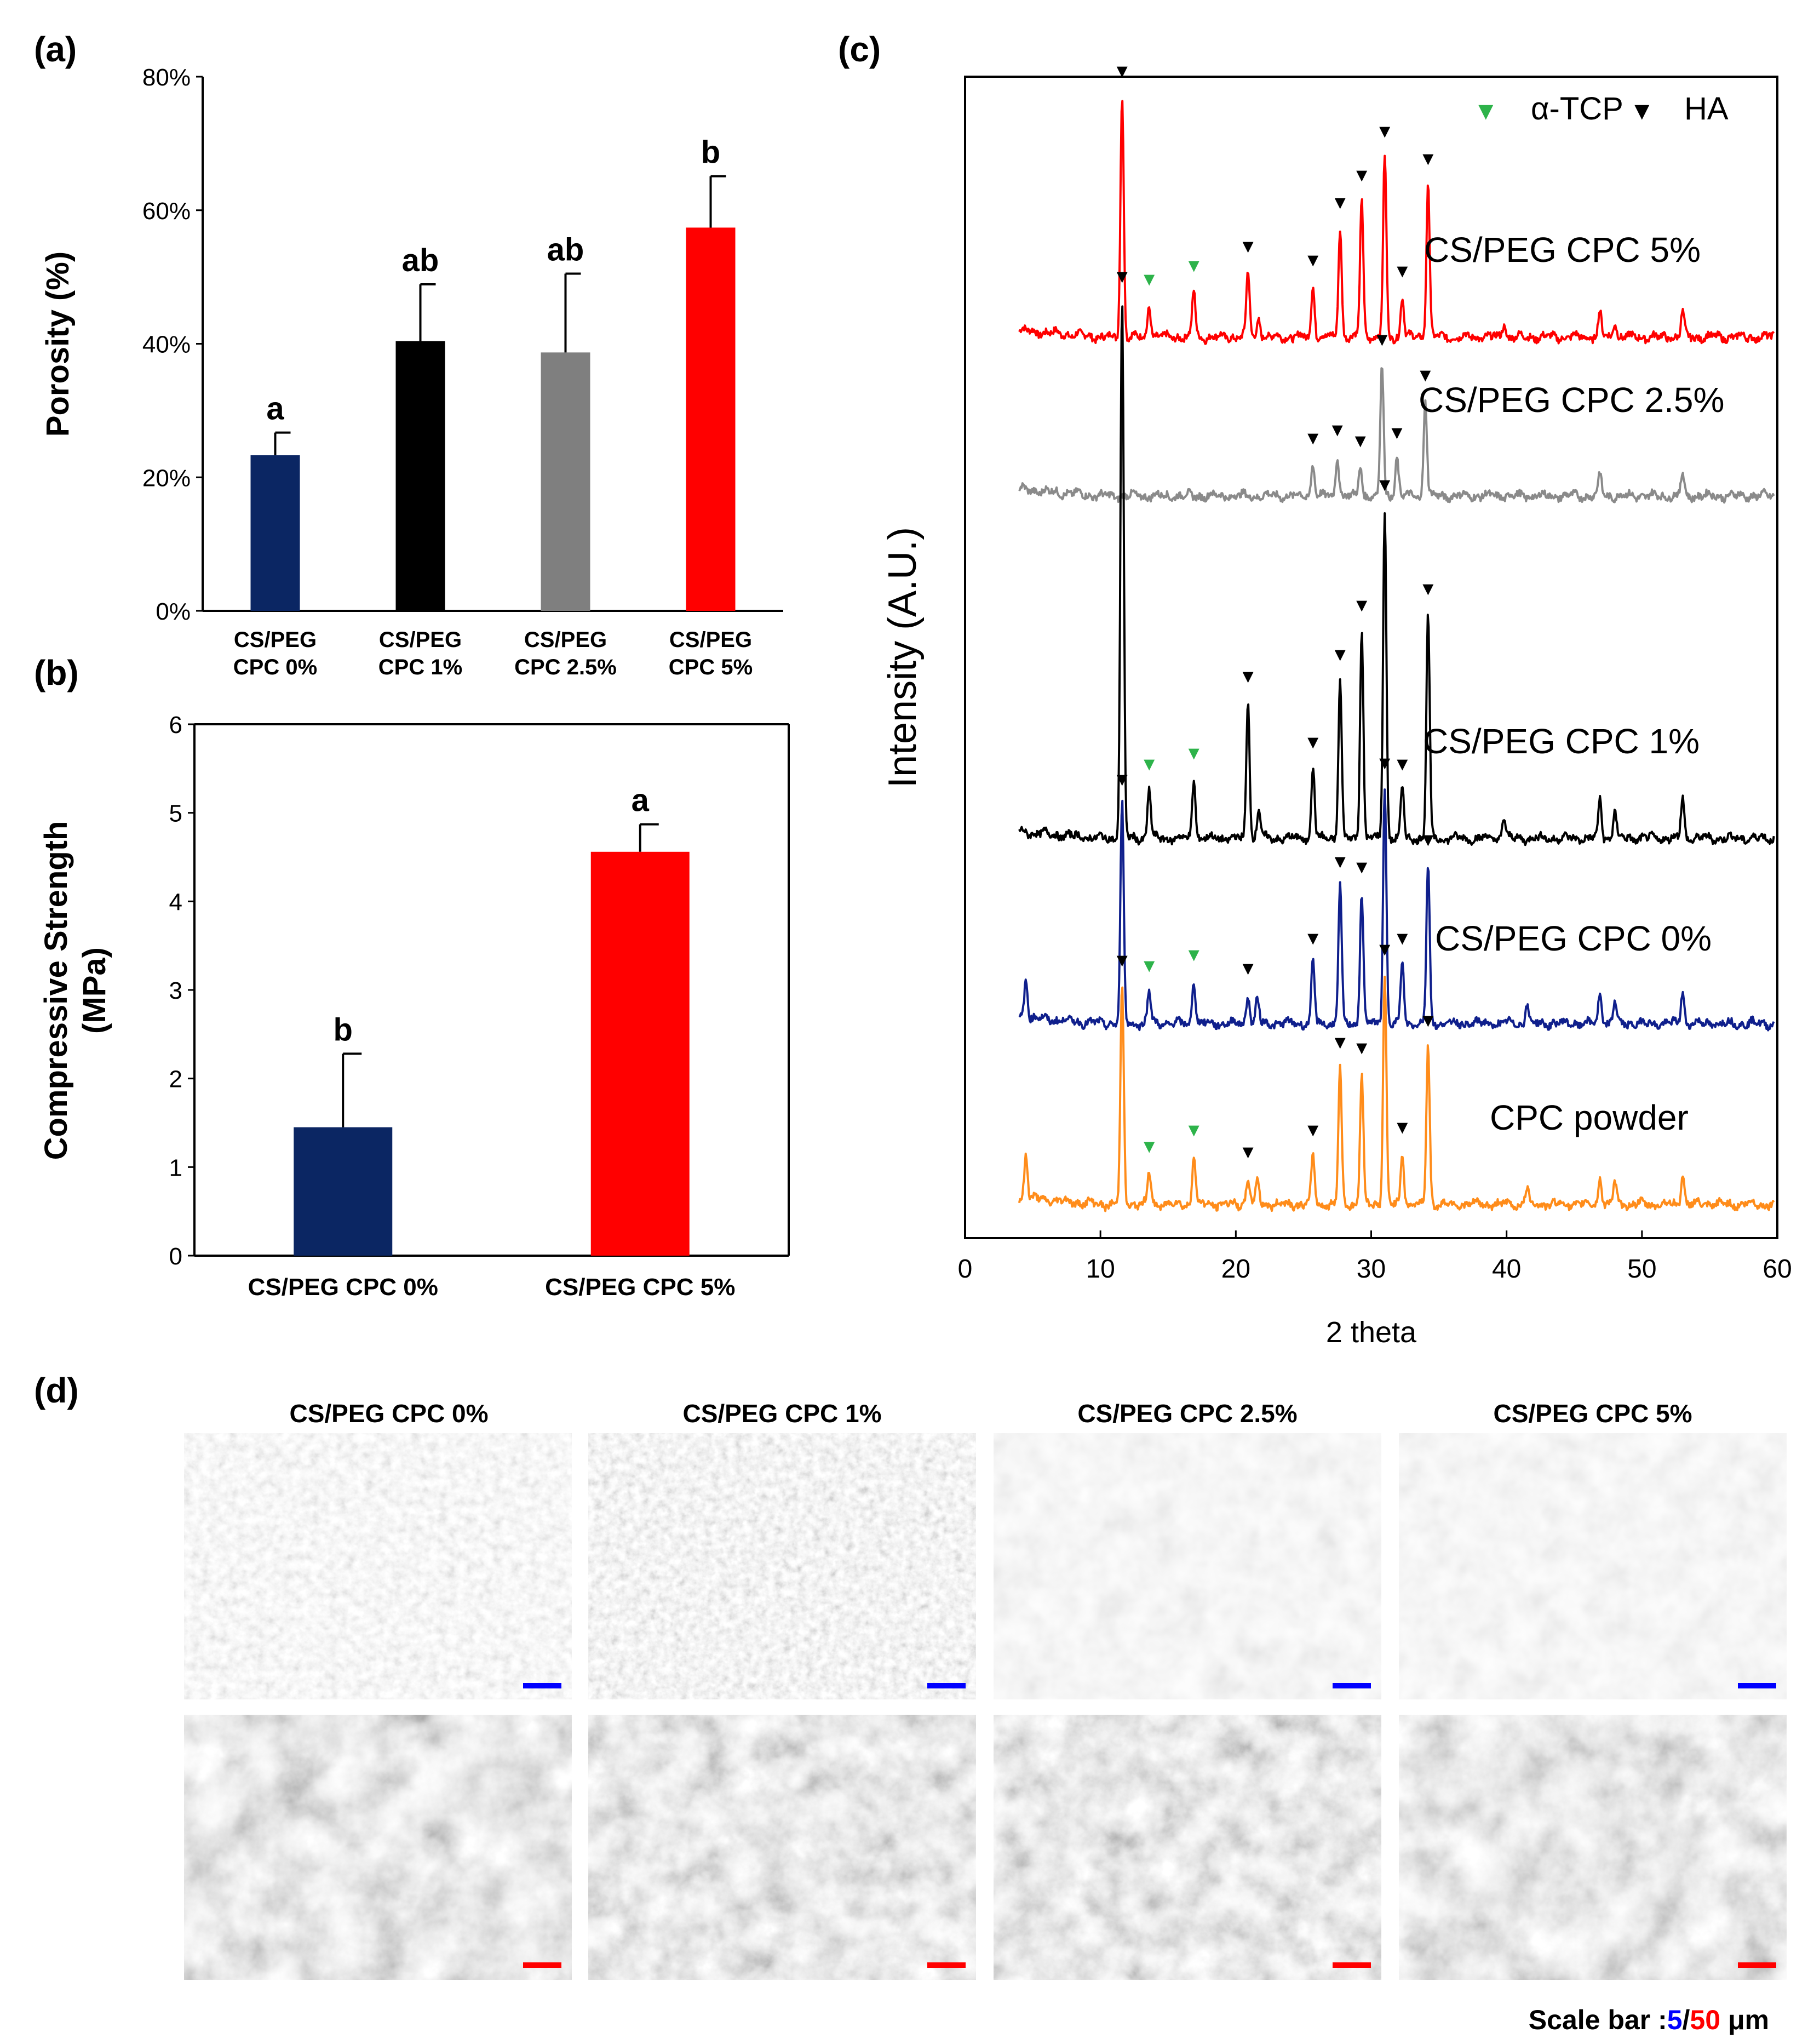 This screenshot has width=1808, height=2044. Describe the element at coordinates (1744, 2020) in the screenshot. I see `scale-unit: μm` at that location.